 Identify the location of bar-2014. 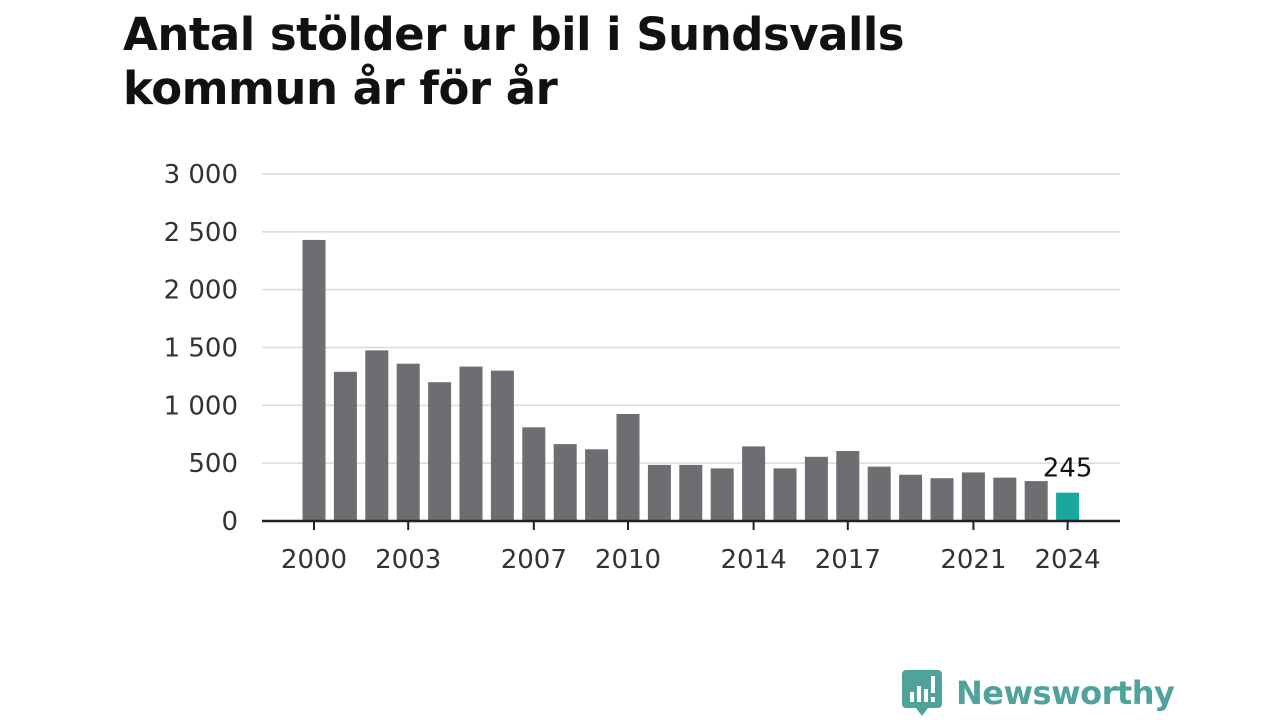
(754, 483).